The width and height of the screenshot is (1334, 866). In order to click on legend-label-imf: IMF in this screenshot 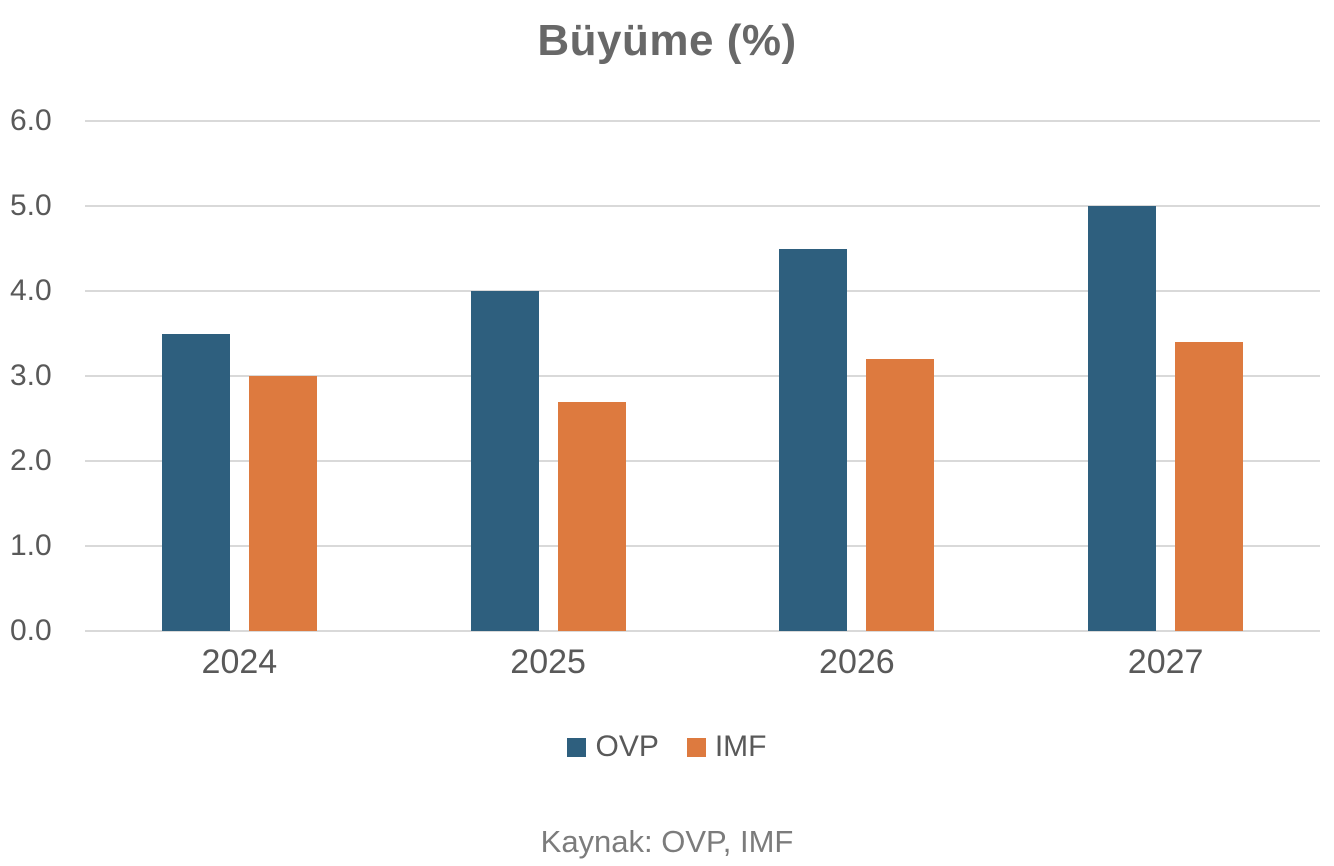, I will do `click(740, 746)`.